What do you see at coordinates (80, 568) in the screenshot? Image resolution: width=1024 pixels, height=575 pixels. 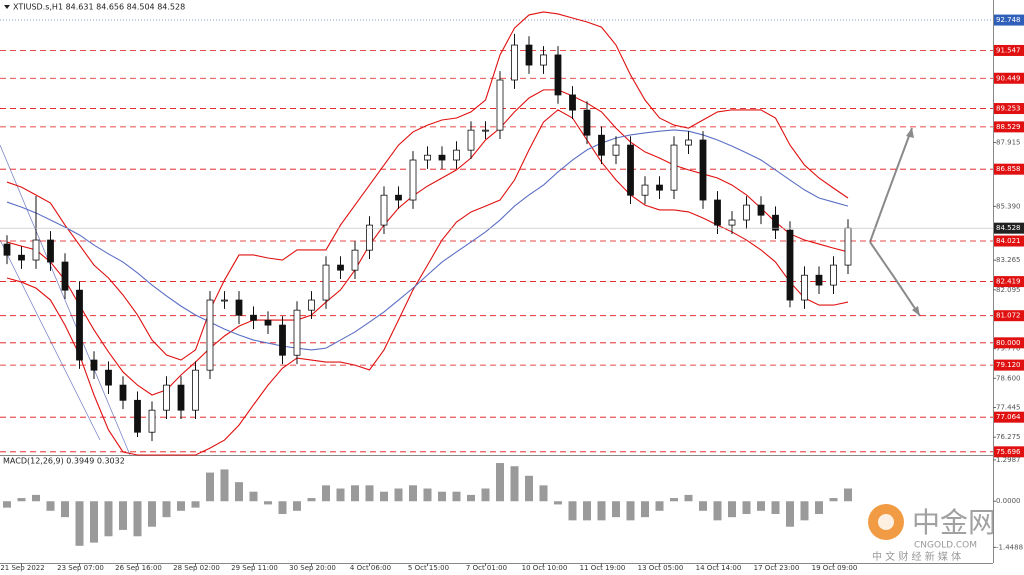 I see `x-tick-label: 23 Sep 07:00` at bounding box center [80, 568].